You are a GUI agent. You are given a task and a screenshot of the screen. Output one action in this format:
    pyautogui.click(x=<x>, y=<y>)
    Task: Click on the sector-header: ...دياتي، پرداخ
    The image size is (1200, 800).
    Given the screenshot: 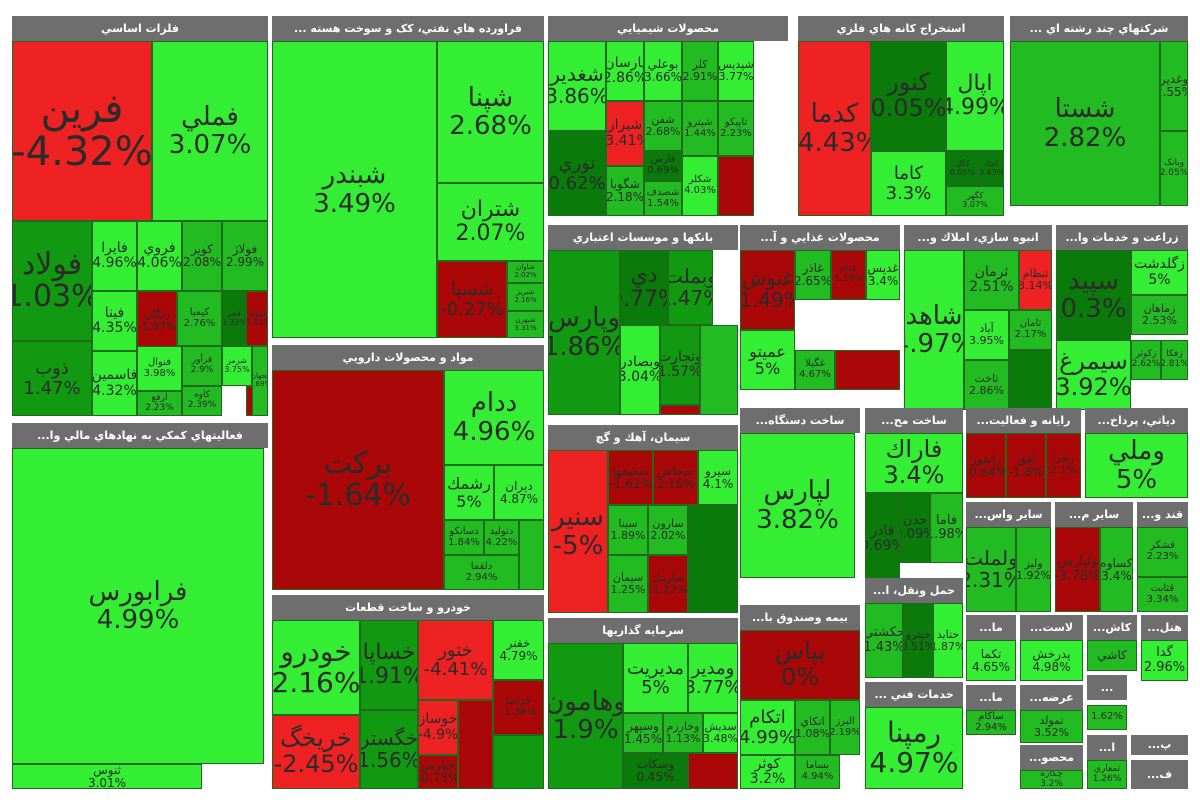 What is the action you would take?
    pyautogui.click(x=1136, y=420)
    